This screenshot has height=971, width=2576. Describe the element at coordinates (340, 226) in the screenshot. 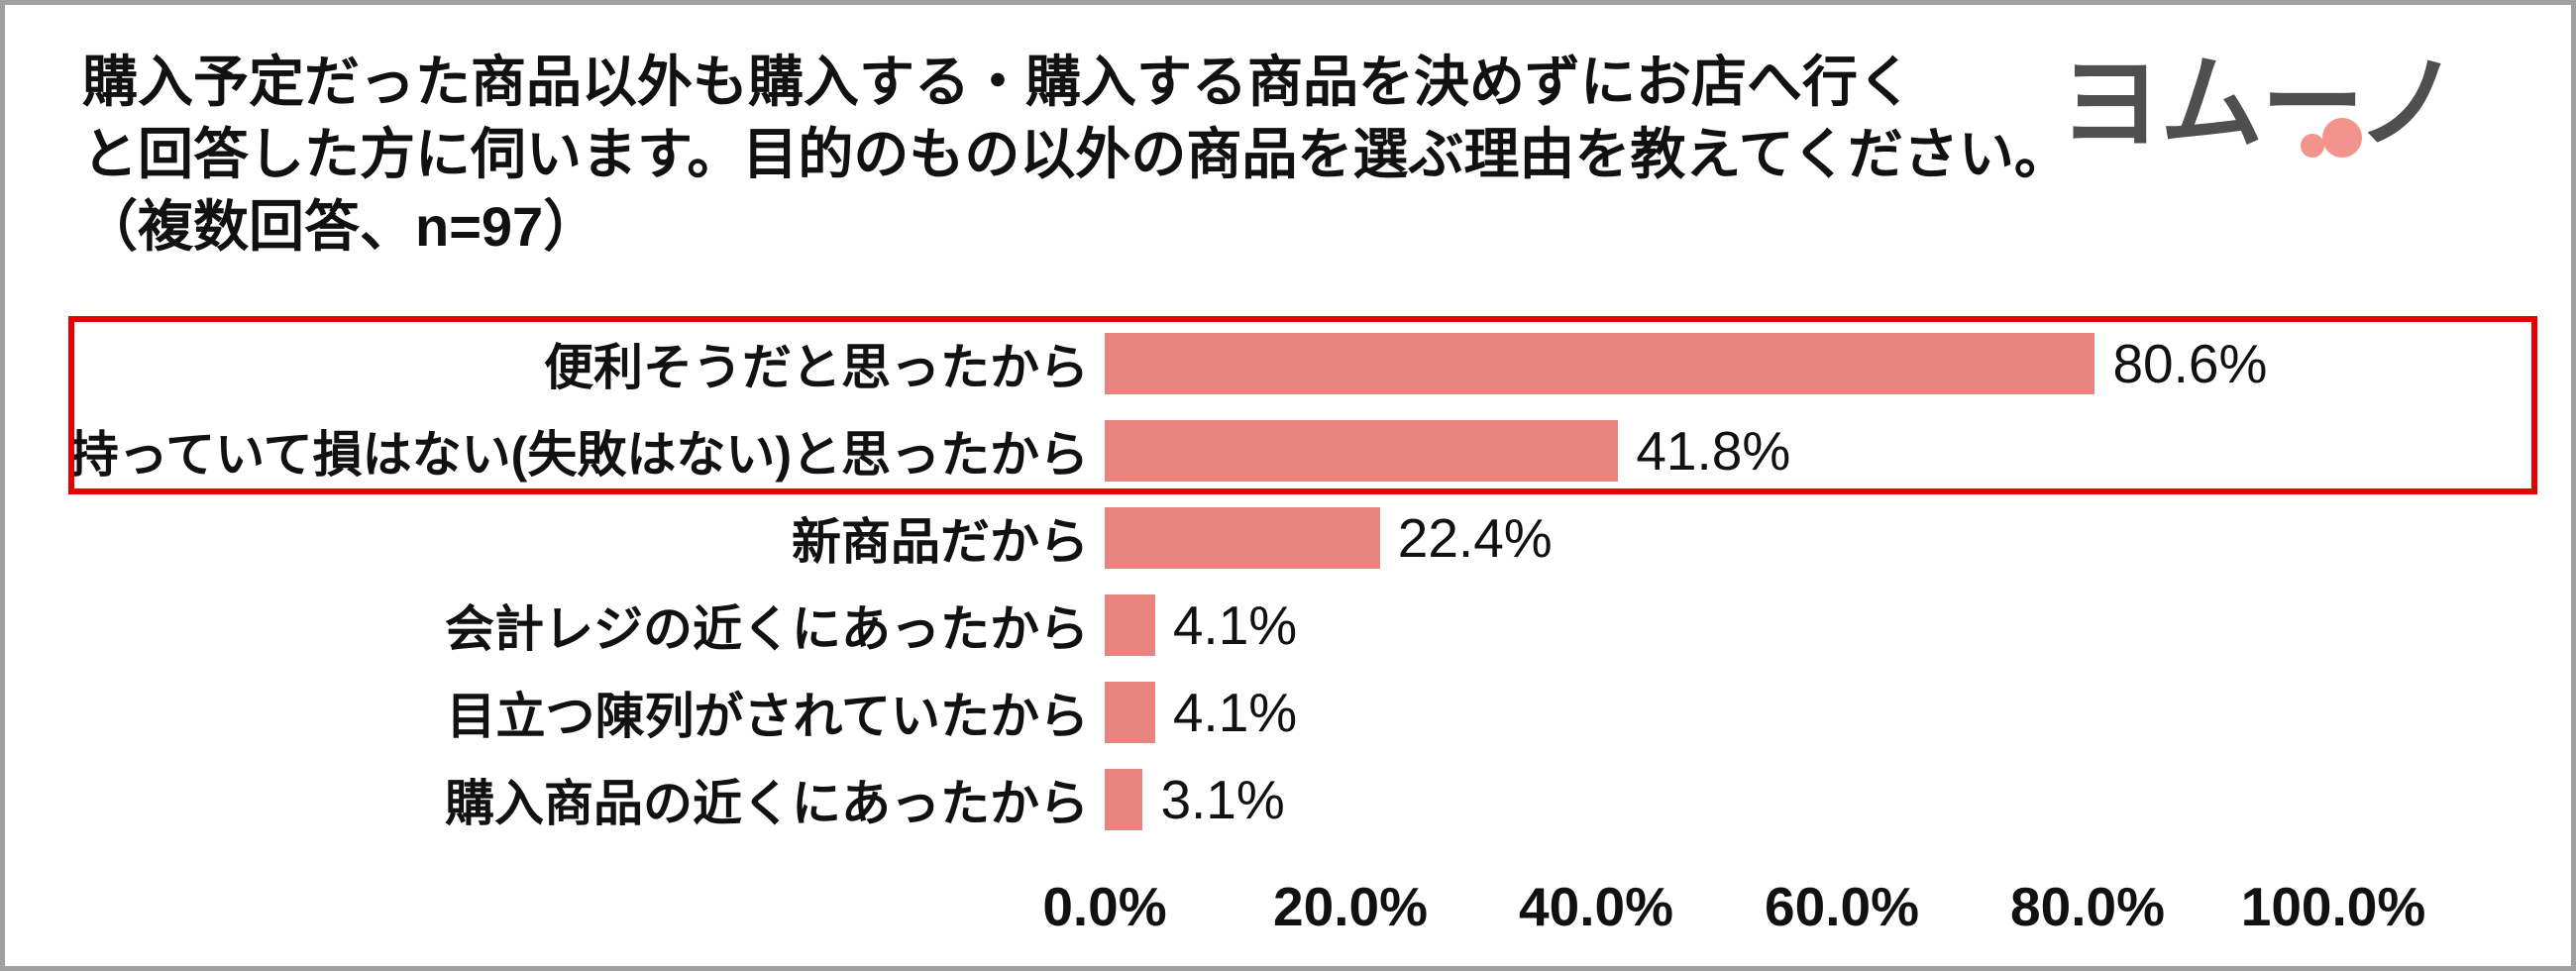

I see `title-line-3: （複数回答、n=97）` at that location.